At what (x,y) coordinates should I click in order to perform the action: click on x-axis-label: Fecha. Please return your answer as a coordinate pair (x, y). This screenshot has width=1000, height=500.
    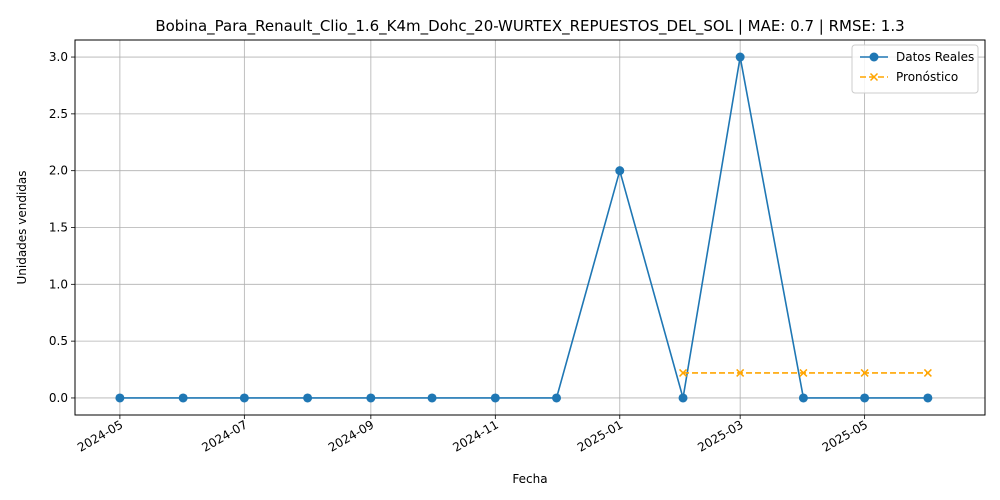
    Looking at the image, I should click on (529, 479).